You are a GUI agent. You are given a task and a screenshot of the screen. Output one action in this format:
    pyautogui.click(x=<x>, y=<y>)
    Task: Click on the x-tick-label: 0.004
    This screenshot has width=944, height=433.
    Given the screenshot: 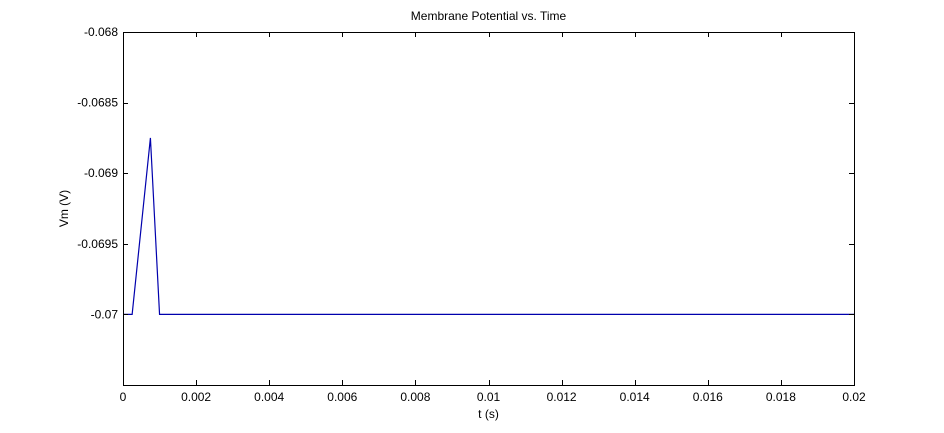 What is the action you would take?
    pyautogui.click(x=269, y=397)
    